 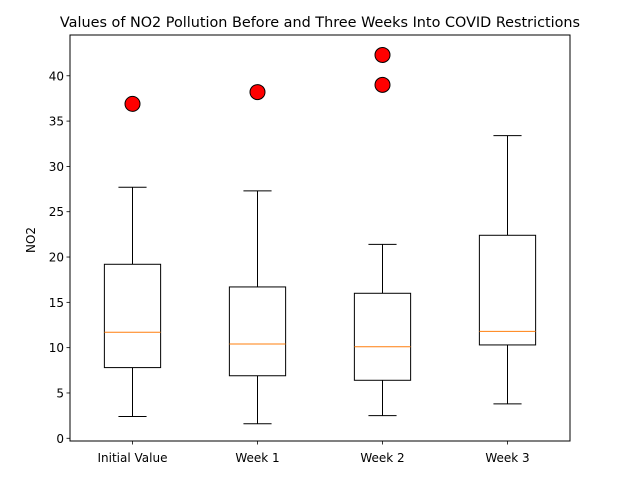 I want to click on y-tick-label: 0, so click(x=60, y=439).